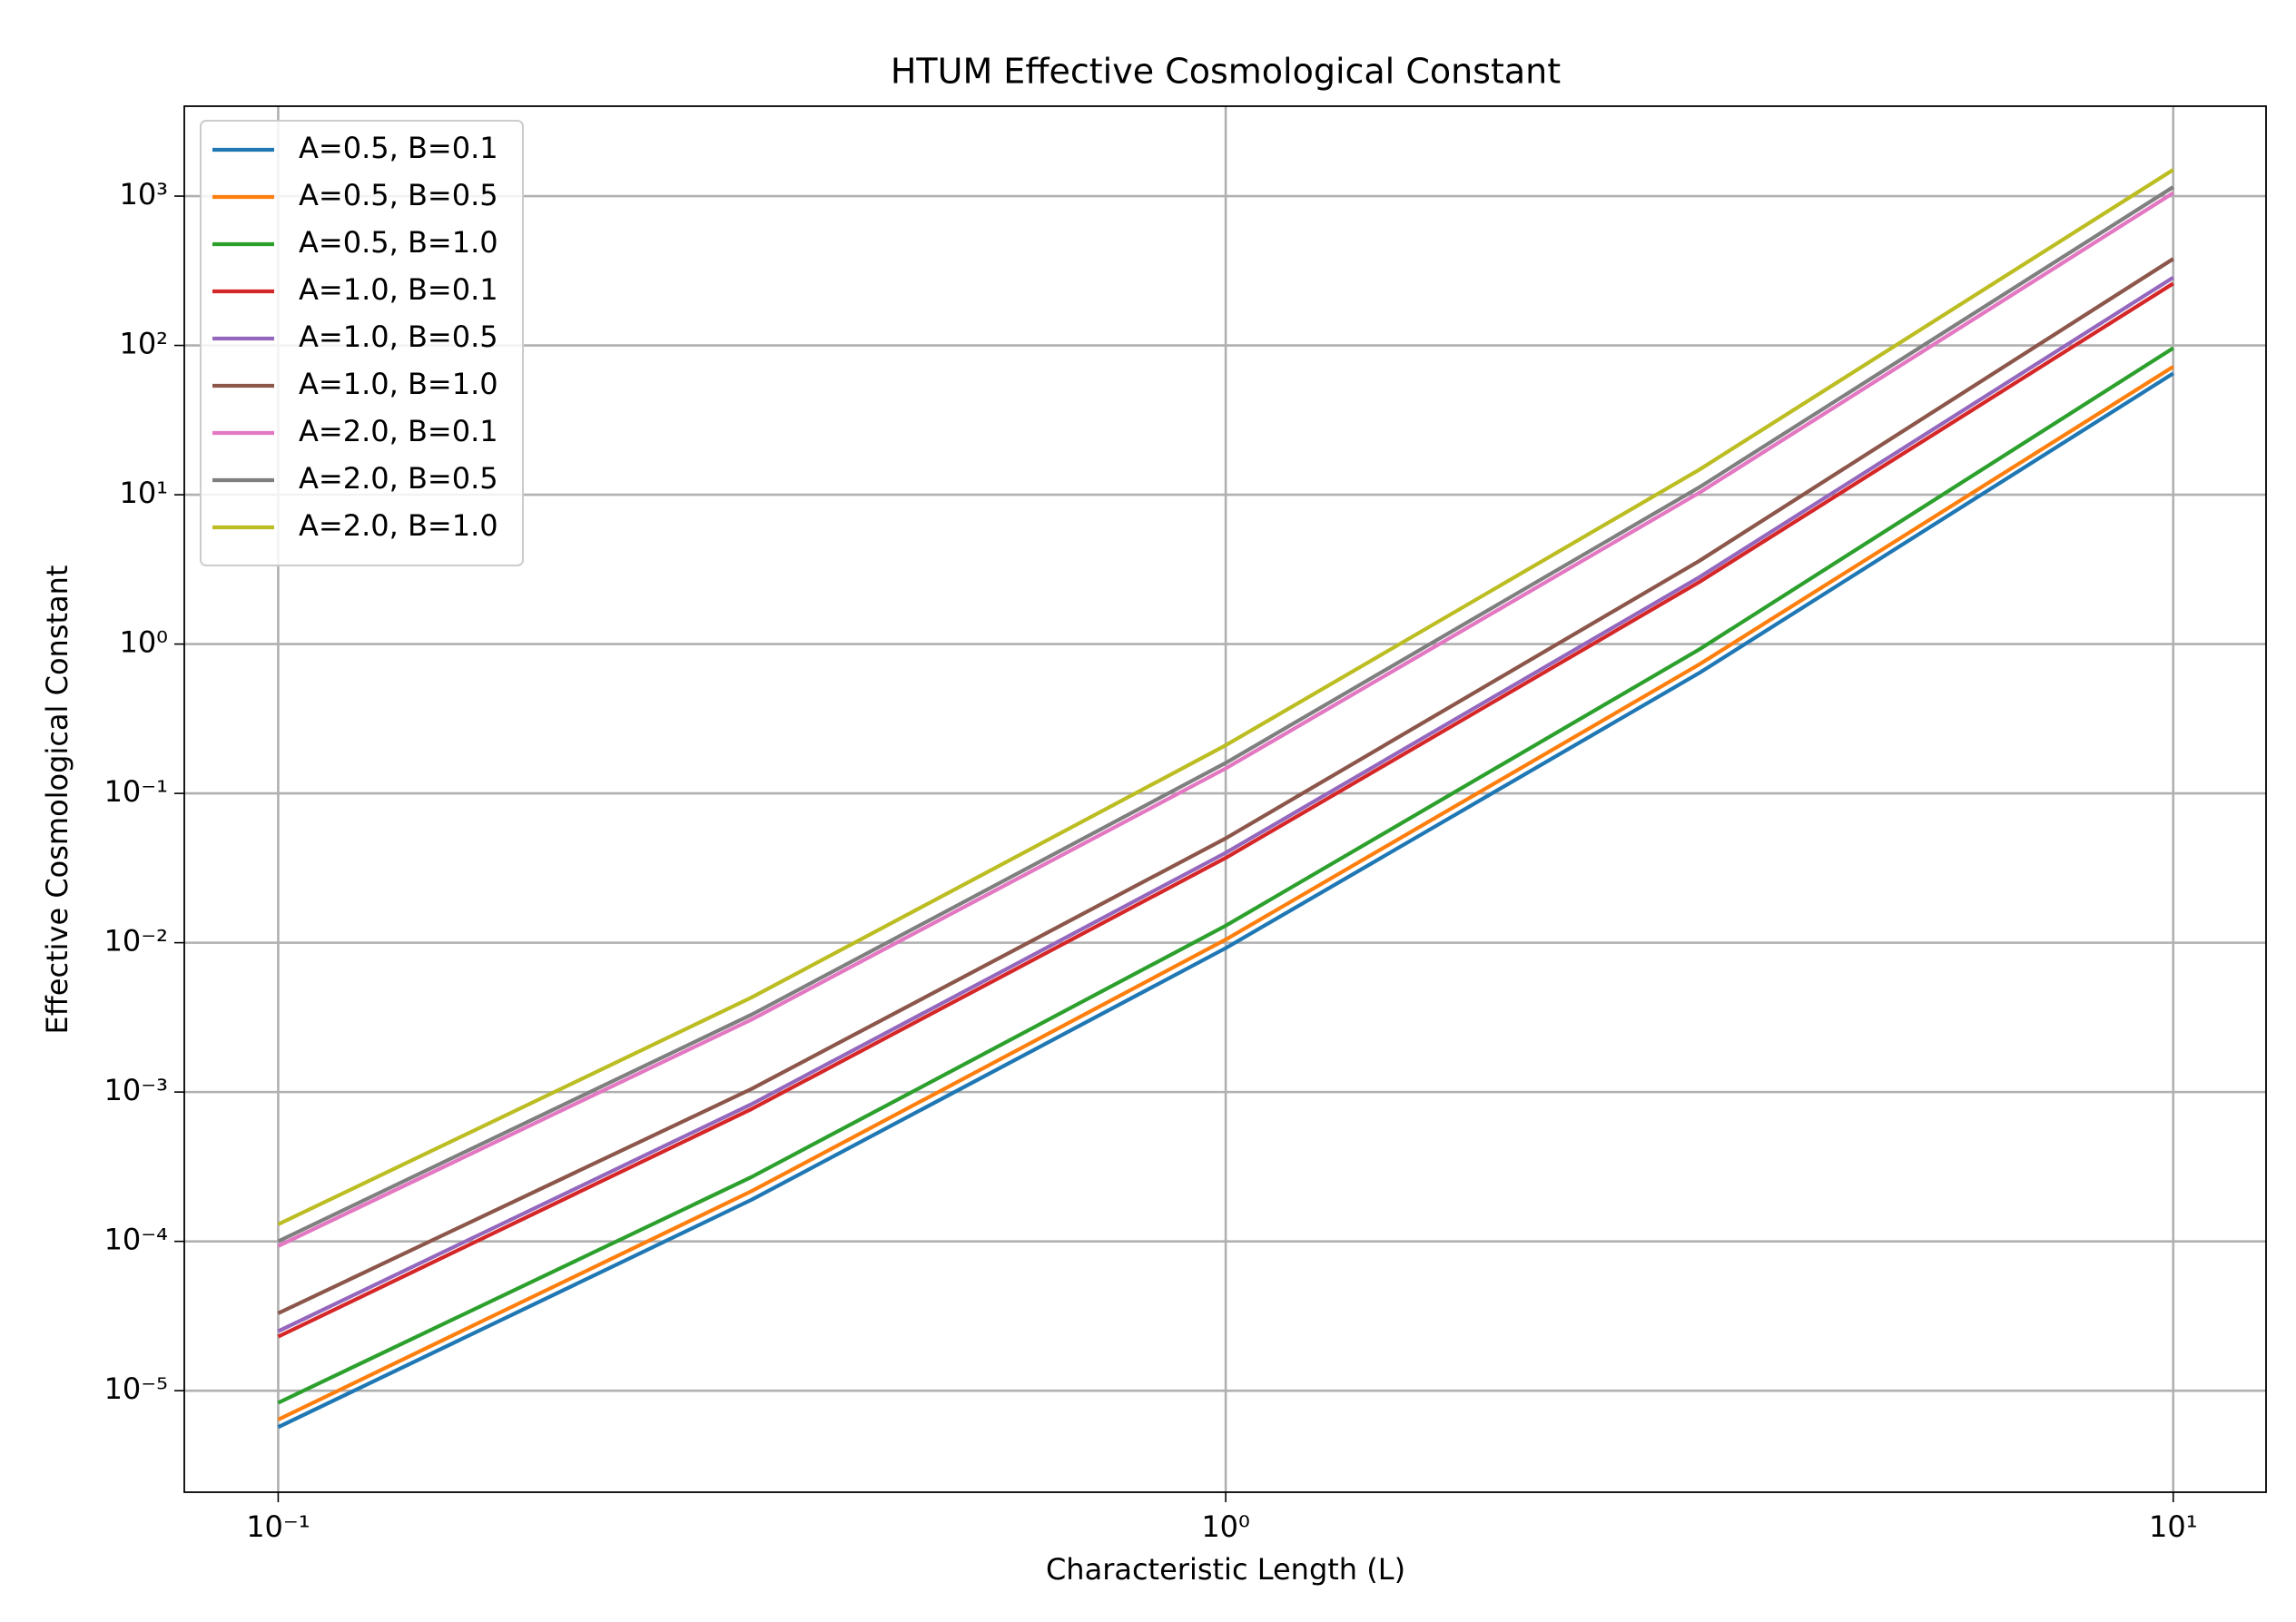  What do you see at coordinates (2173, 1526) in the screenshot?
I see `x-tick-label: 10¹` at bounding box center [2173, 1526].